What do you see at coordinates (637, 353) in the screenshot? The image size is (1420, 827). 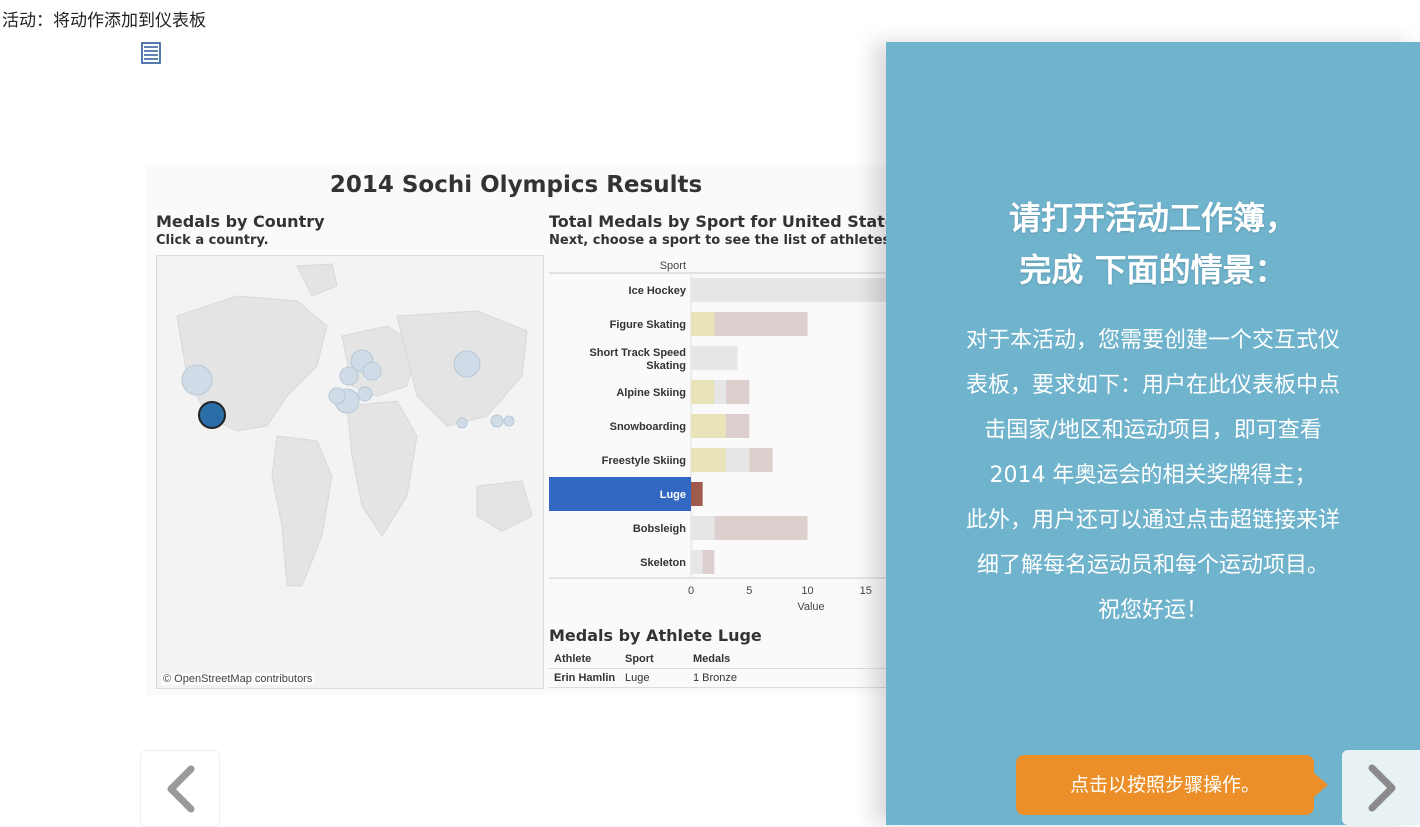 I see `category-label: Short Track Speed` at bounding box center [637, 353].